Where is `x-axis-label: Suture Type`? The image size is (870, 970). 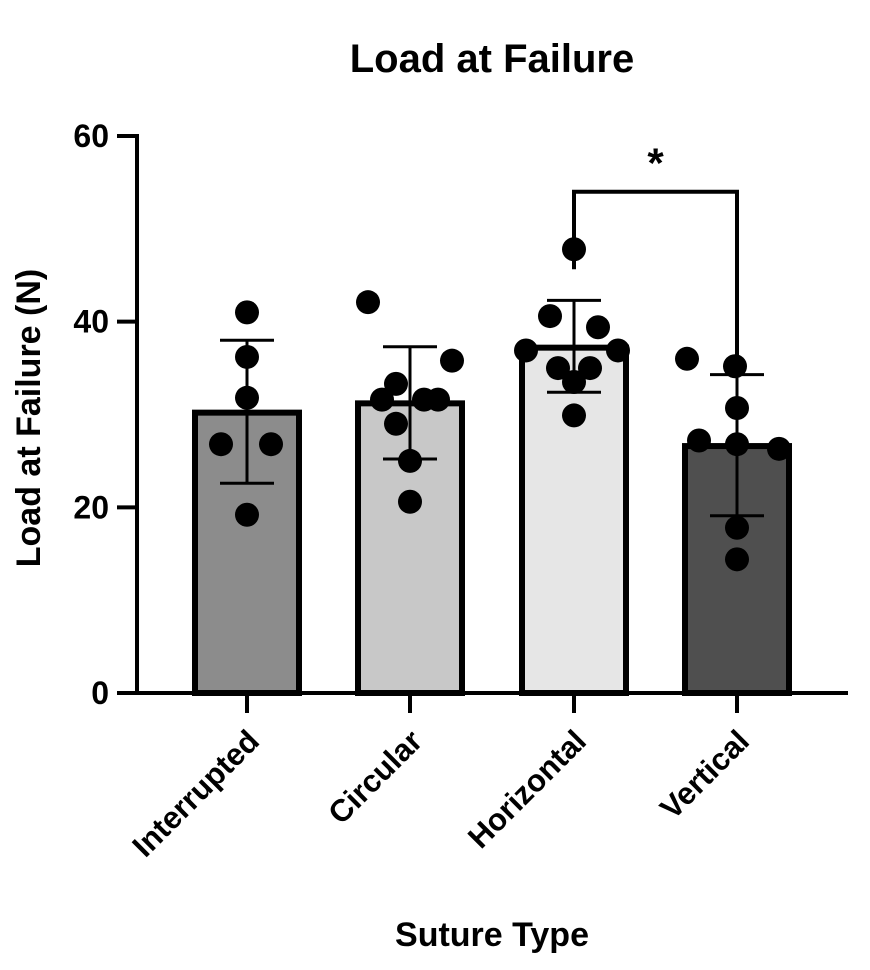 x-axis-label: Suture Type is located at coordinates (492, 935).